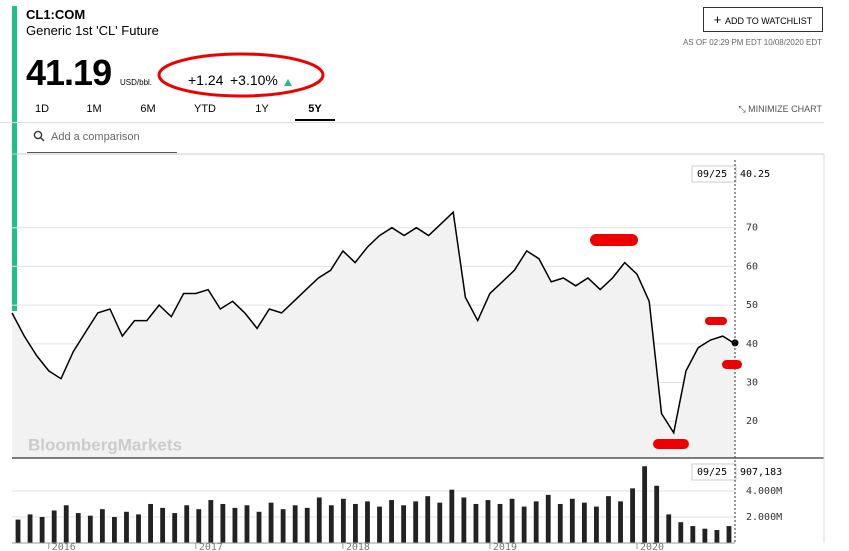 This screenshot has height=551, width=849. Describe the element at coordinates (505, 546) in the screenshot. I see `x-tick-label: 2019` at that location.